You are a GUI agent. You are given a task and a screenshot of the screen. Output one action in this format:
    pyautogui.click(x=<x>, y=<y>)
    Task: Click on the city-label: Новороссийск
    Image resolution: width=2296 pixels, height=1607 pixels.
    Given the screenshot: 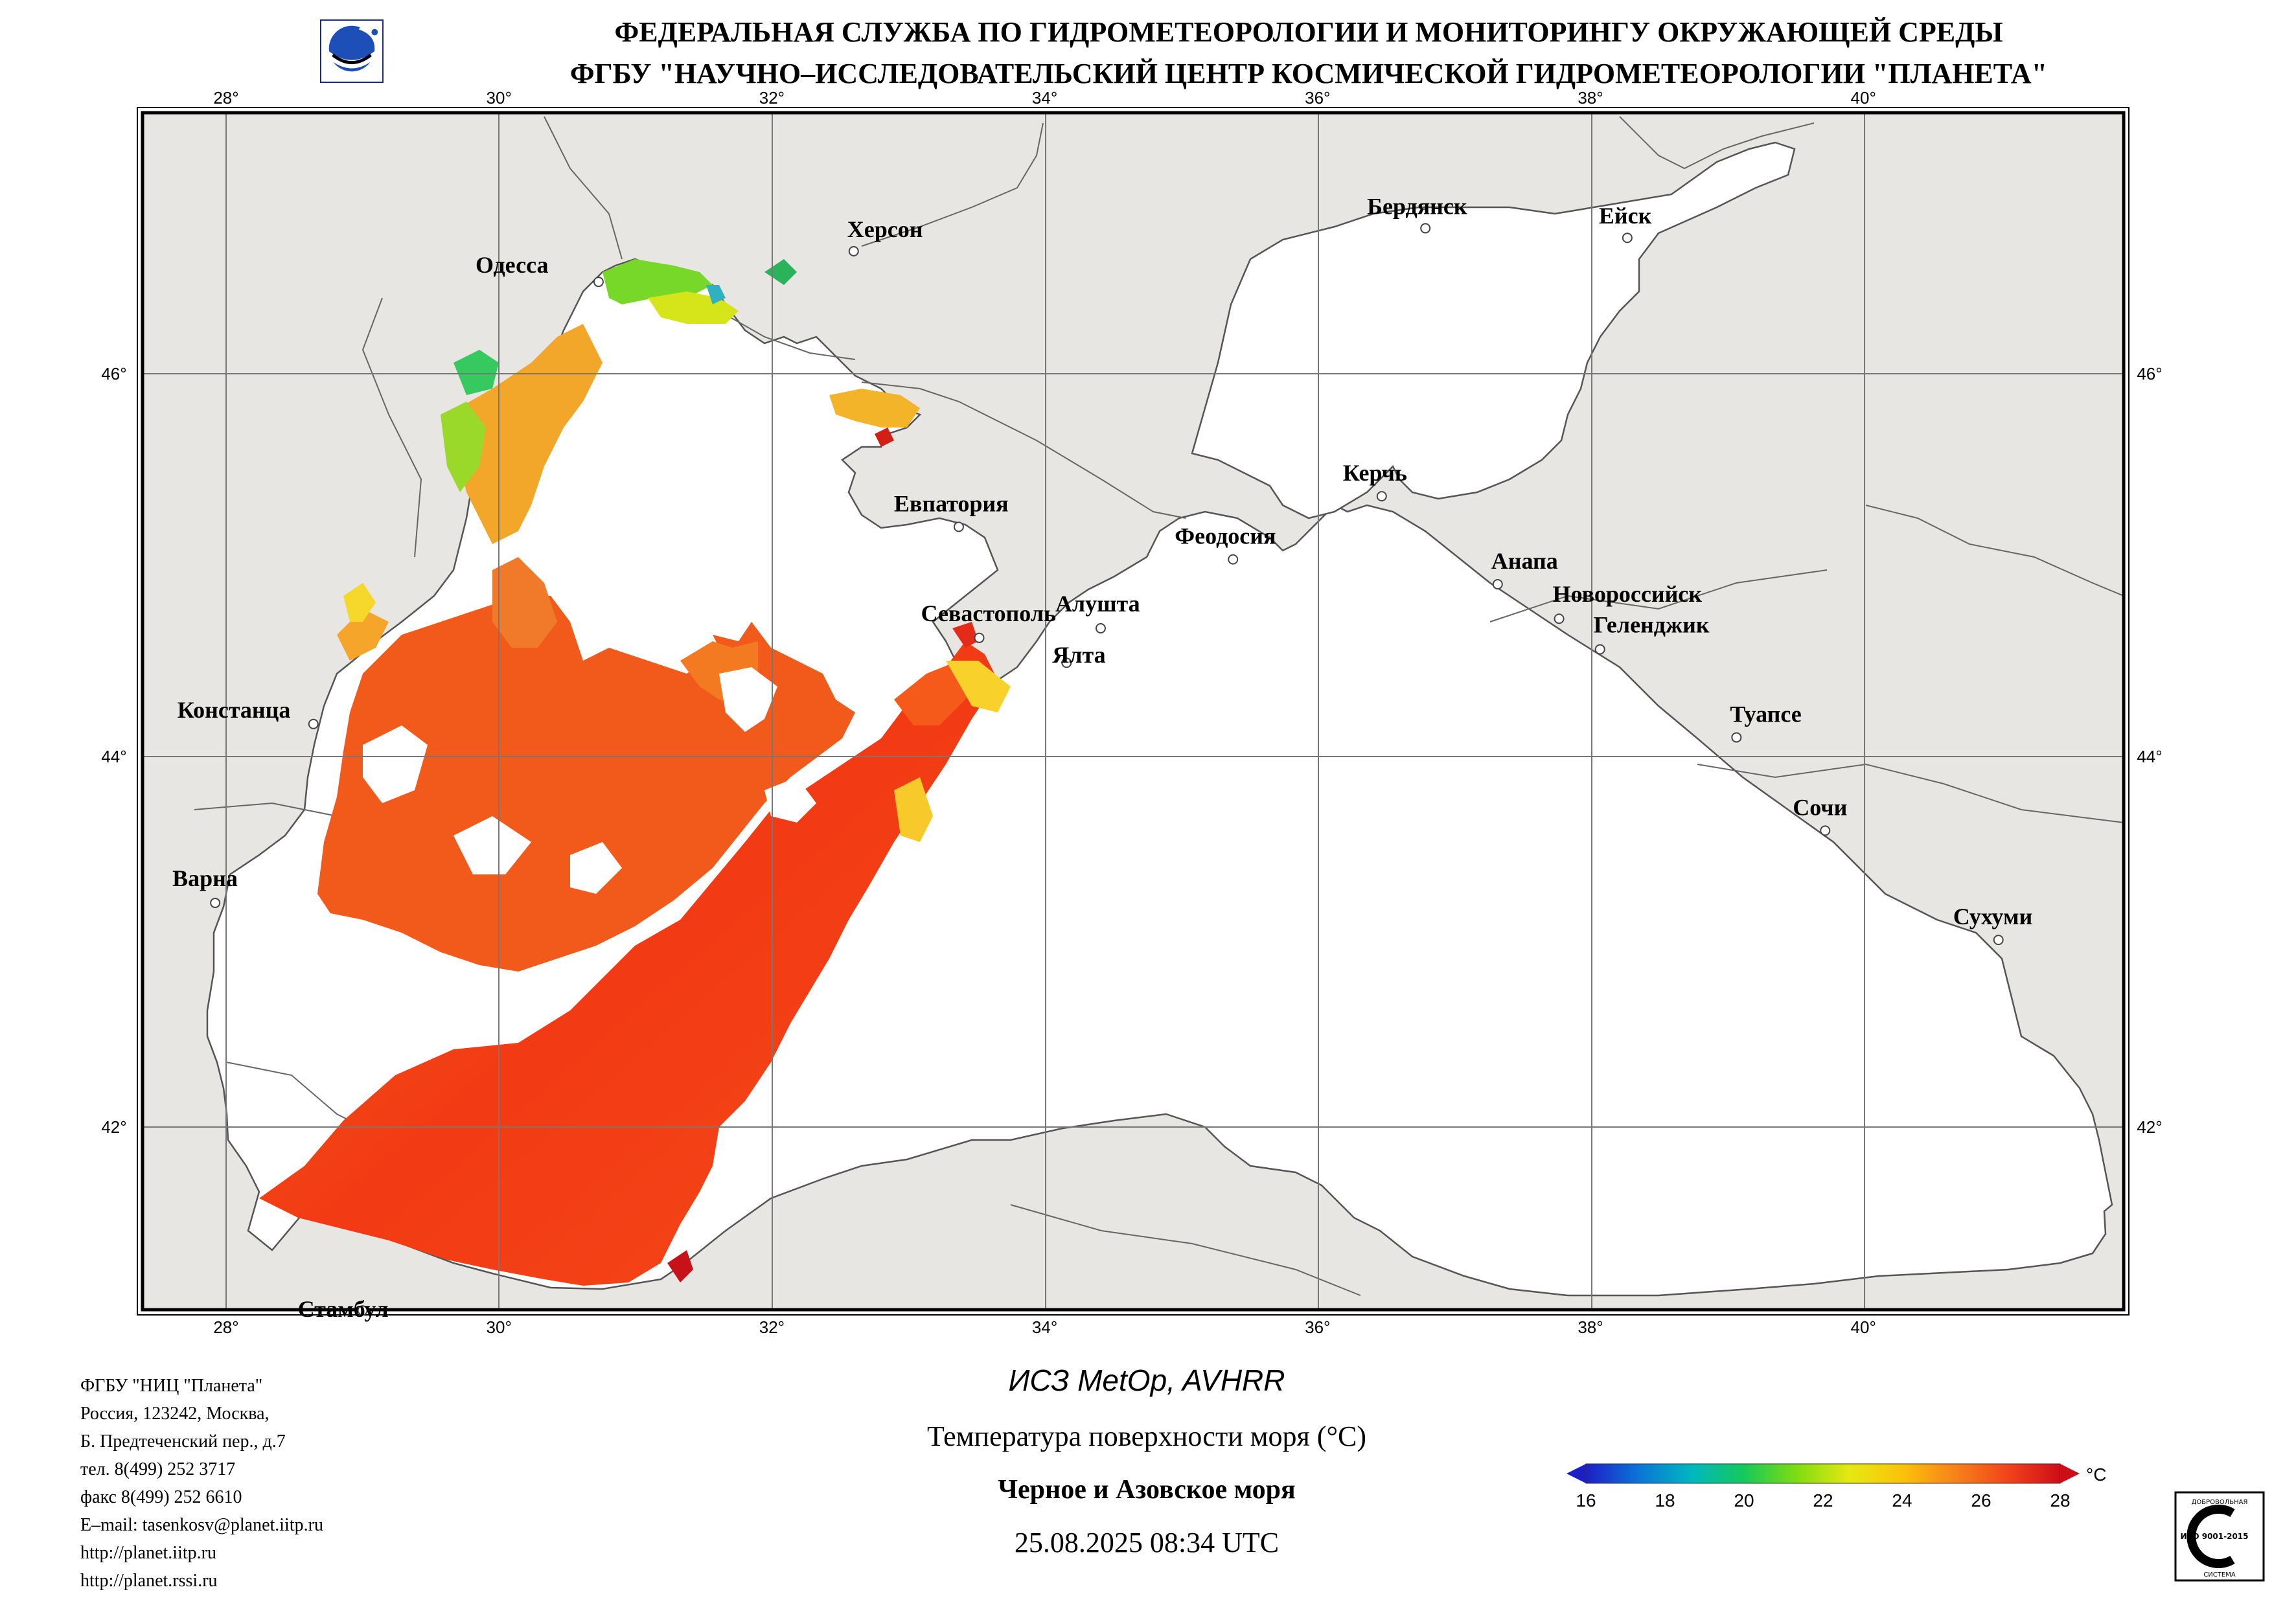 What is the action you would take?
    pyautogui.click(x=1628, y=594)
    